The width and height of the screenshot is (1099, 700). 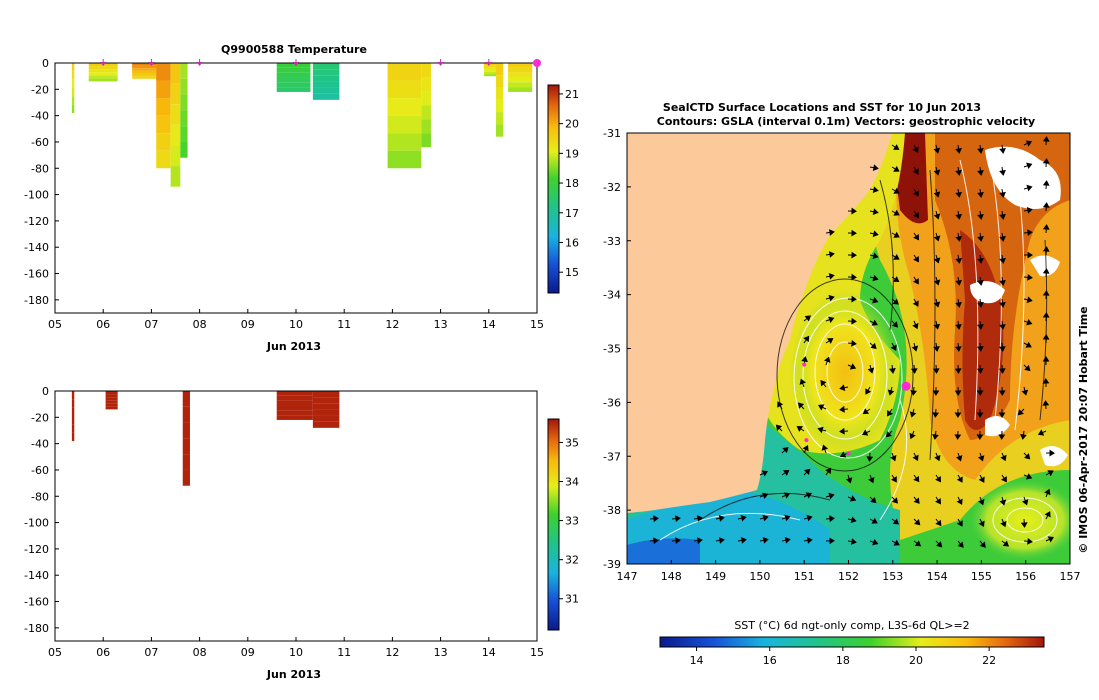 I want to click on temperature-profiles, so click(x=302, y=125).